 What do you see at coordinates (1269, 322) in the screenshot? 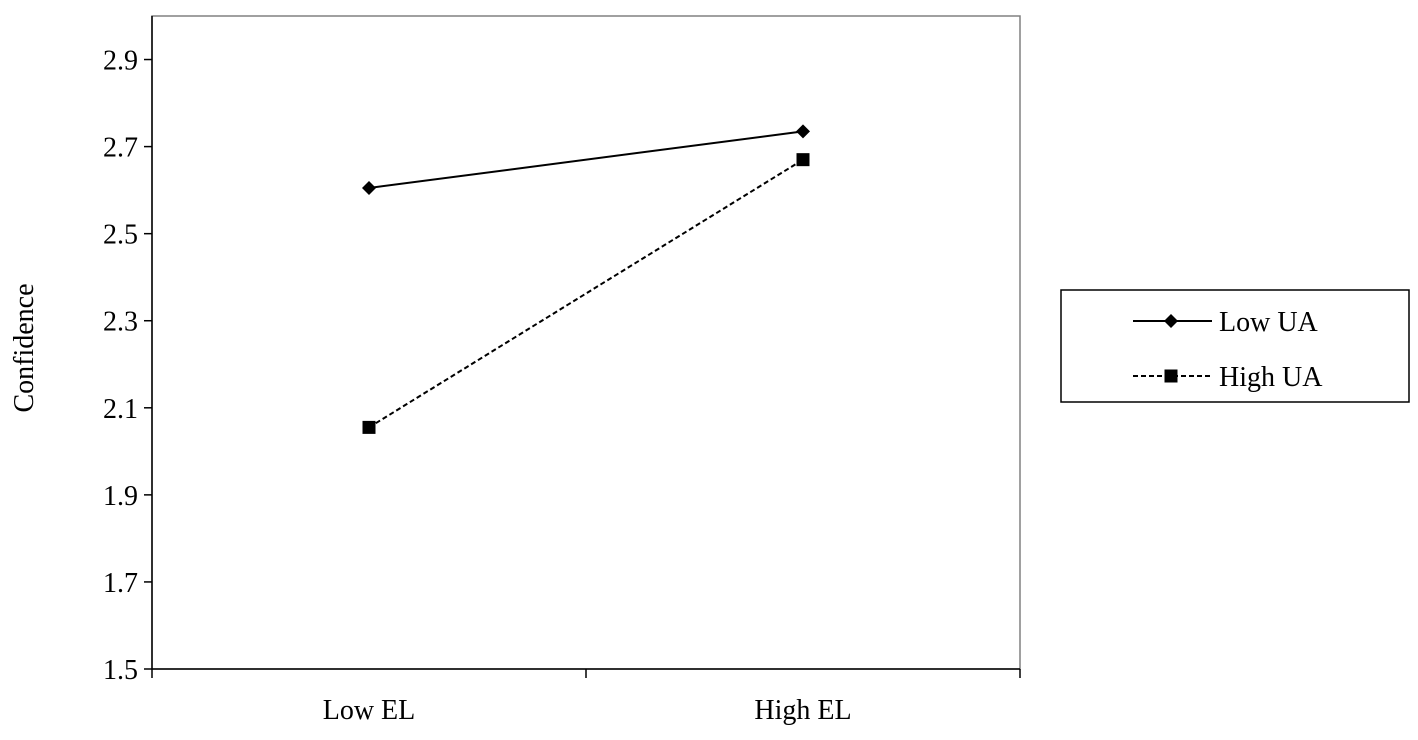
I see `legend-label: Low UA` at bounding box center [1269, 322].